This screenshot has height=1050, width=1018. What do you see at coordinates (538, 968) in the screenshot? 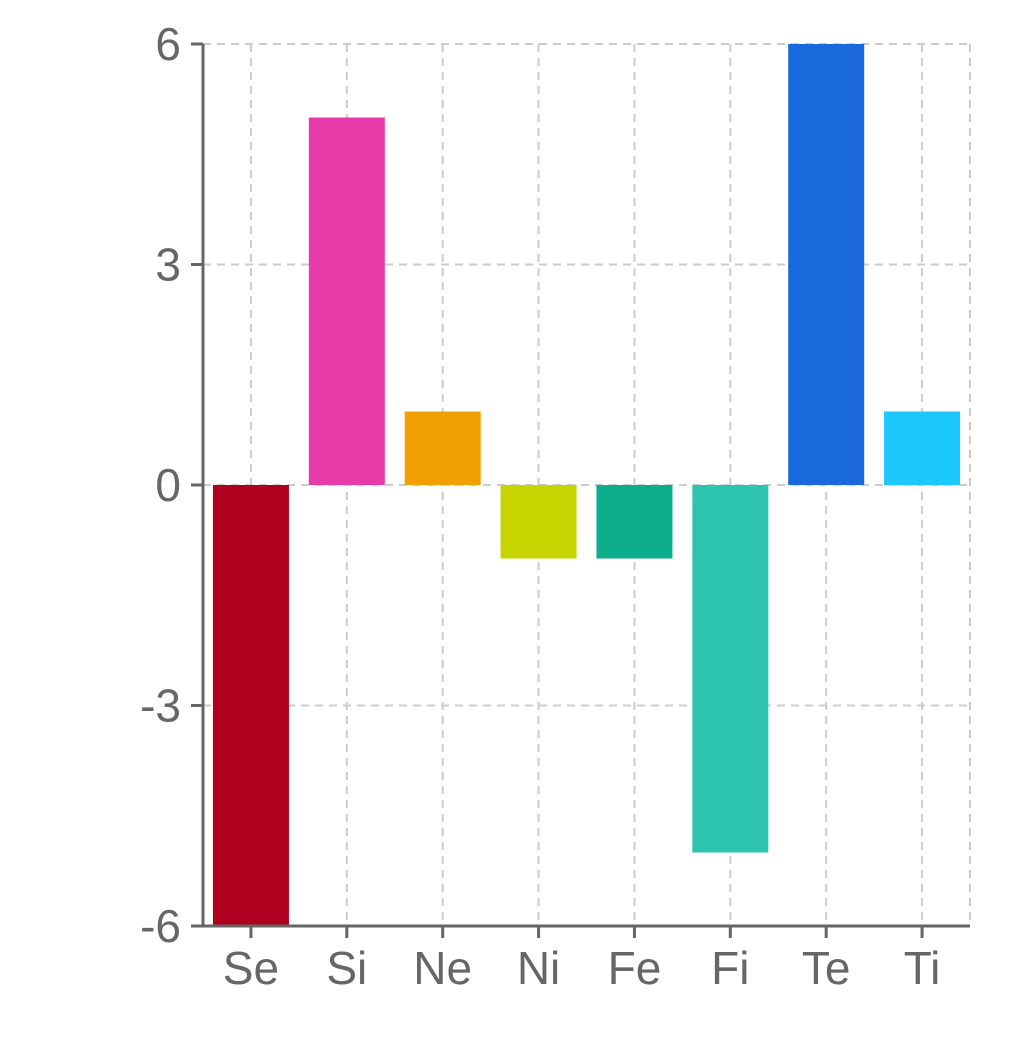
I see `x-tick-label-ni: Ni` at bounding box center [538, 968].